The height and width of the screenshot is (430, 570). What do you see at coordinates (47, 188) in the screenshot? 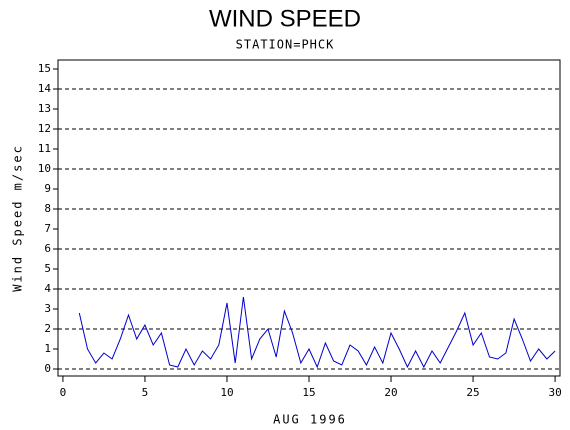
I see `y-tick-label: 9` at bounding box center [47, 188].